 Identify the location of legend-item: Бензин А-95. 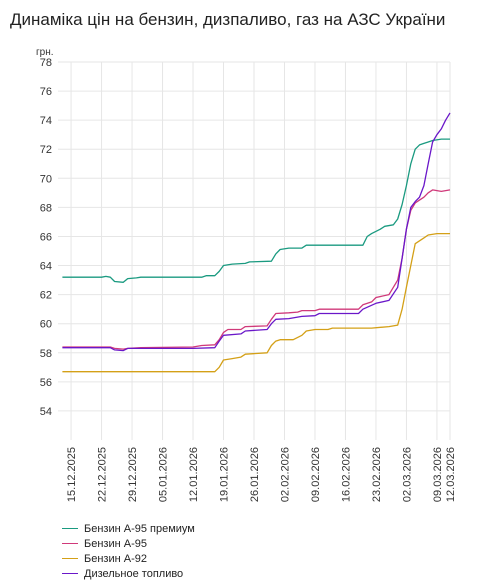
(128, 543).